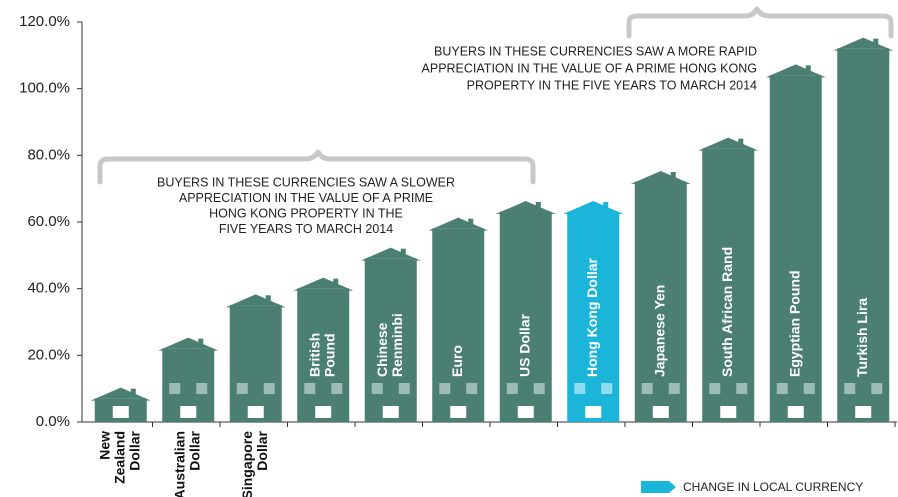  What do you see at coordinates (592, 317) in the screenshot?
I see `bar-label: Hong Kong Dollar` at bounding box center [592, 317].